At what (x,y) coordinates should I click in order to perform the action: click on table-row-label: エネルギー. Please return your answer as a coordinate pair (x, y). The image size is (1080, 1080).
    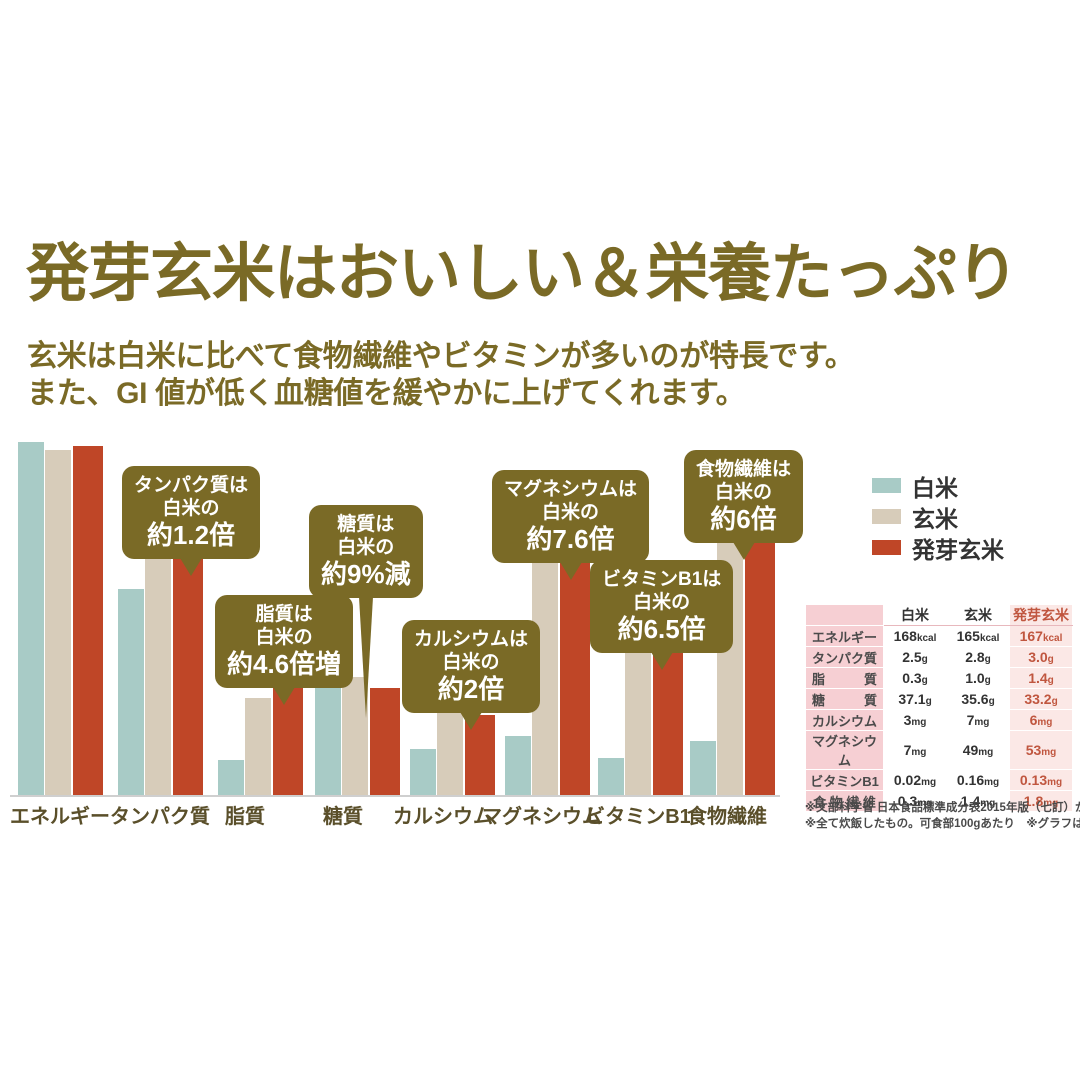
    Looking at the image, I should click on (844, 636).